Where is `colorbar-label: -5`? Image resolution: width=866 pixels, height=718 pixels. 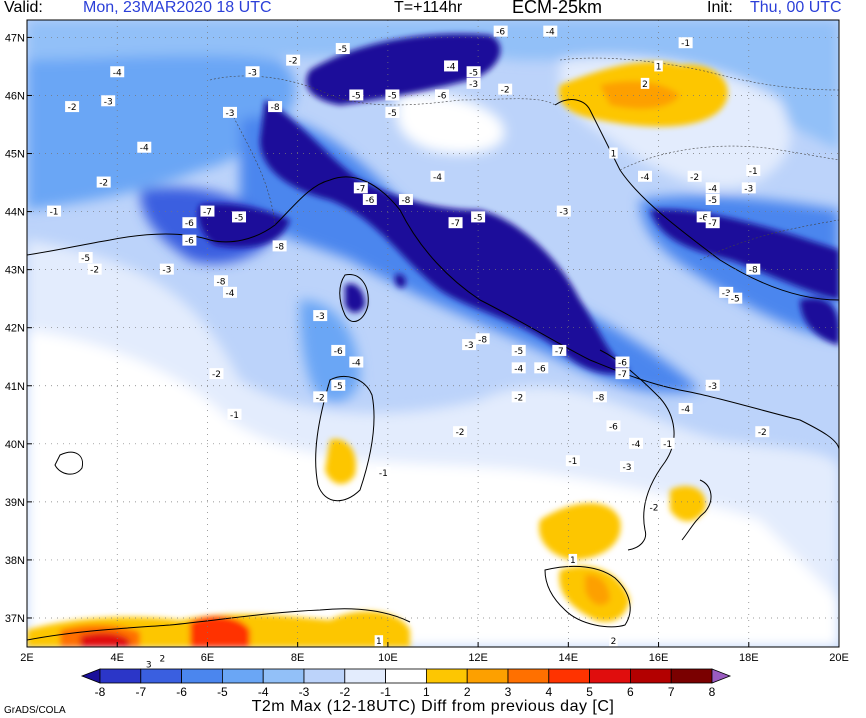
colorbar-label: -5 is located at coordinates (222, 692).